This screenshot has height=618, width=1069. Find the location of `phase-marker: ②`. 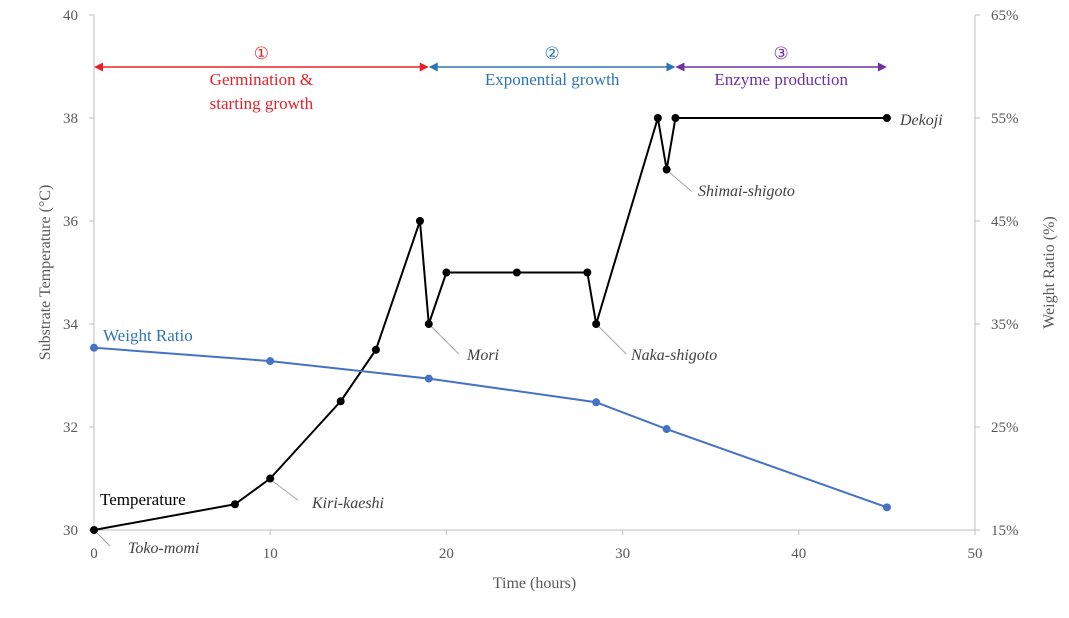

phase-marker: ② is located at coordinates (551, 53).